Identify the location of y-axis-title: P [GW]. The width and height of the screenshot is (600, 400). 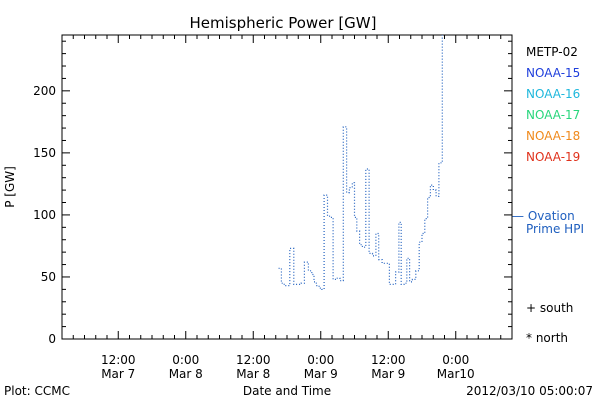
(10, 187).